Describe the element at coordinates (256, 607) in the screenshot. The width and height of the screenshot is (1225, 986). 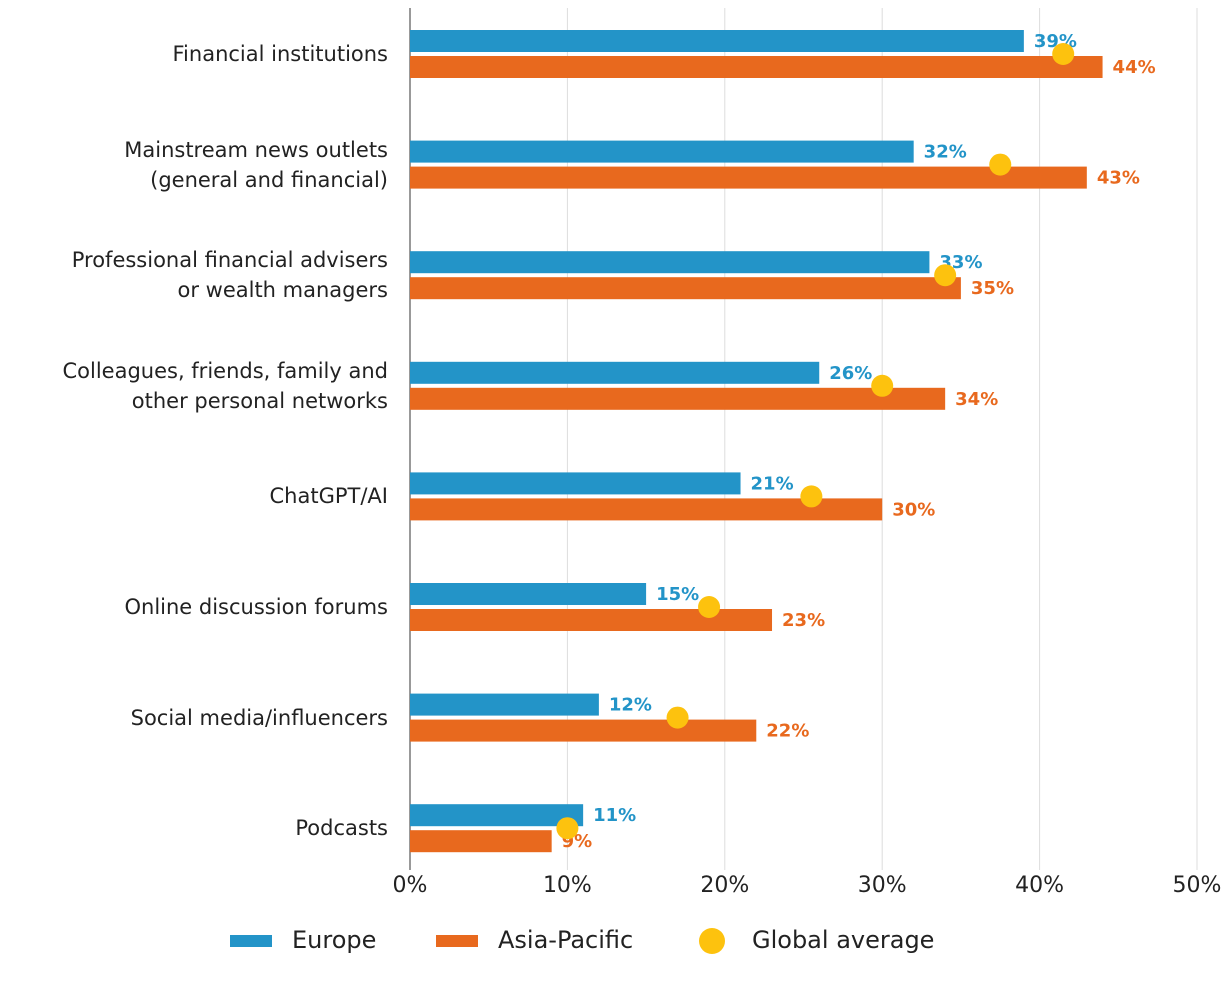
I see `y-tick-label: Online discussion forums` at that location.